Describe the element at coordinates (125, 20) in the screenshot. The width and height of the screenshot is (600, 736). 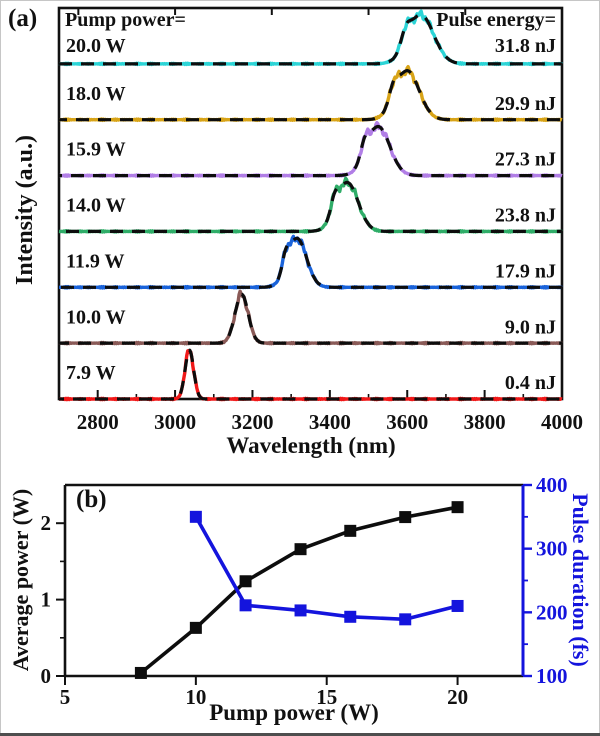
I see `pump-power-header: Pump power=` at that location.